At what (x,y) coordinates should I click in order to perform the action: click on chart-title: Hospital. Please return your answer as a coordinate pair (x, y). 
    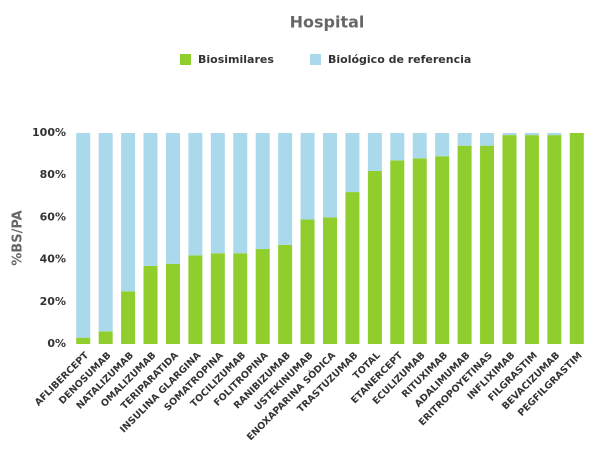
    Looking at the image, I should click on (327, 22).